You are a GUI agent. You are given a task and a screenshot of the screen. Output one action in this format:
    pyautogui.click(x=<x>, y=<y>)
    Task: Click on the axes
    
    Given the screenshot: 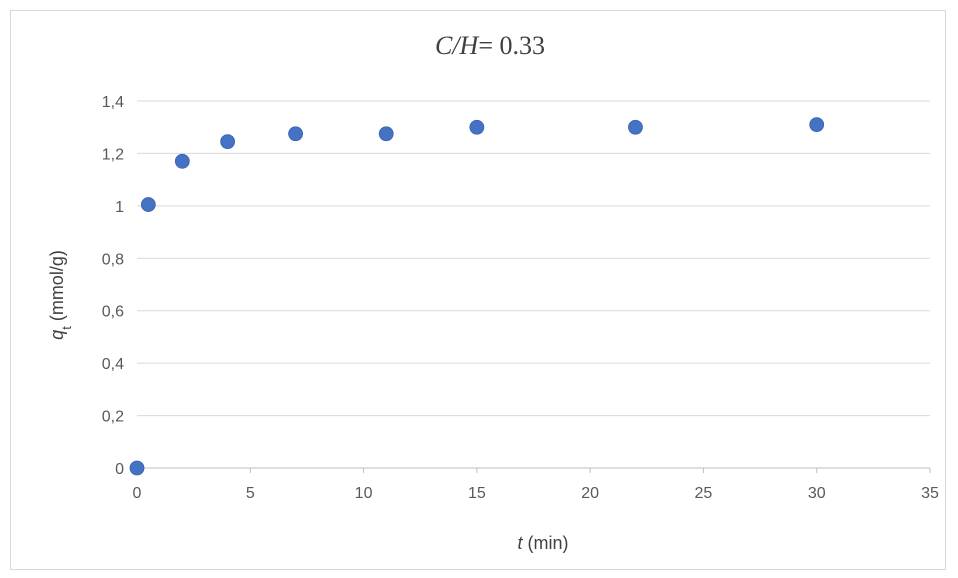 What is the action you would take?
    pyautogui.click(x=533, y=470)
    